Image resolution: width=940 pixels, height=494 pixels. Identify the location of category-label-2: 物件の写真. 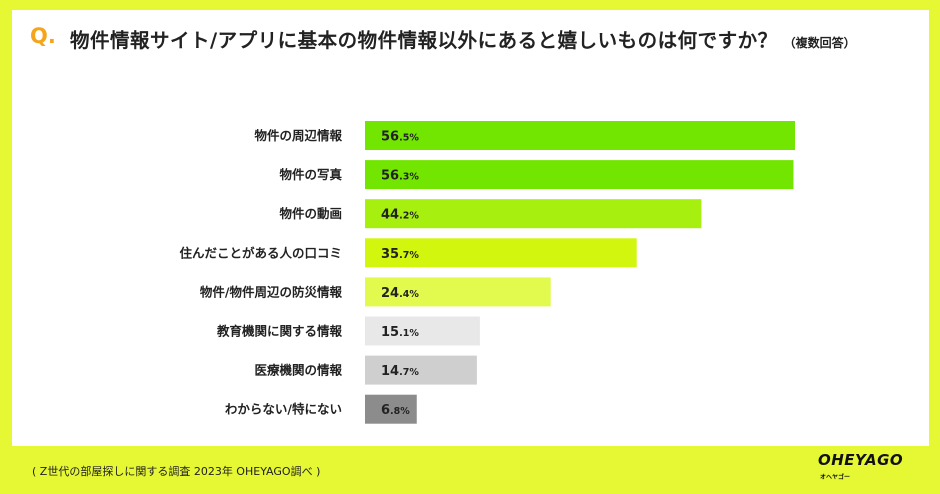
(310, 174).